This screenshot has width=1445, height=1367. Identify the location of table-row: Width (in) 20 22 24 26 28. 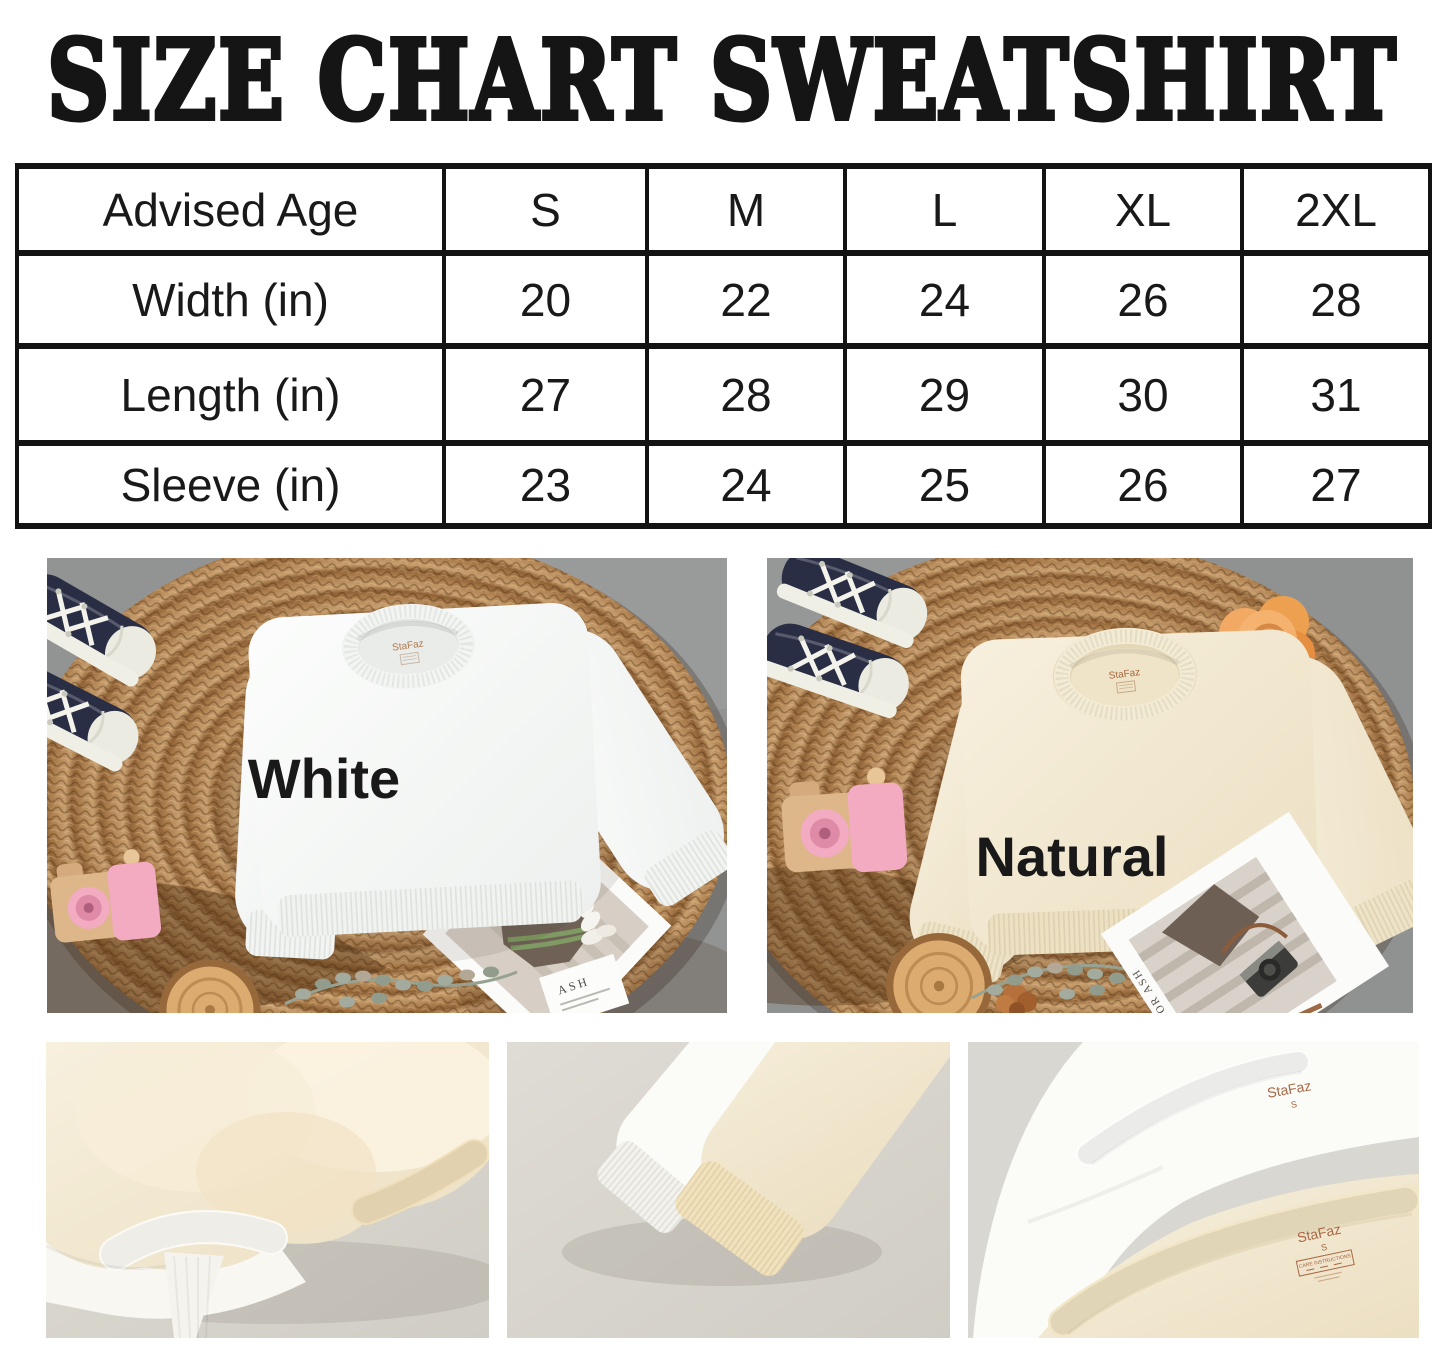
(723, 299).